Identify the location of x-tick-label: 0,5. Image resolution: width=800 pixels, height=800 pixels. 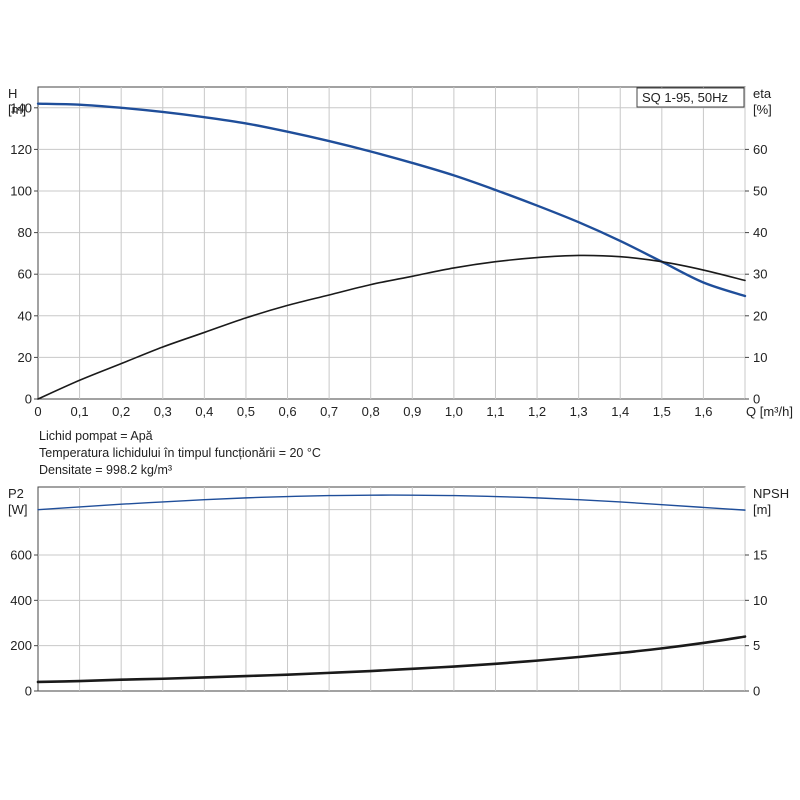
(246, 411).